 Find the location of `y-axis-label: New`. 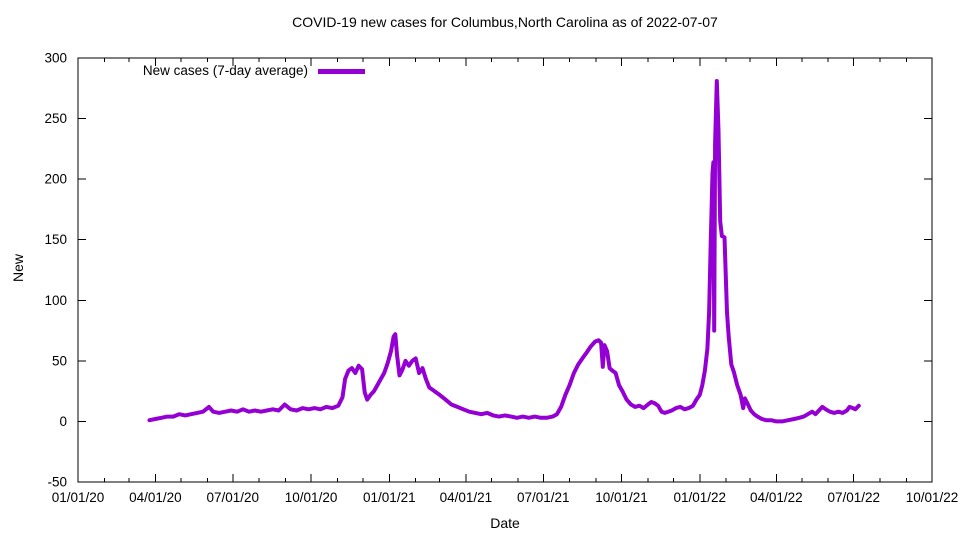

y-axis-label: New is located at coordinates (18, 268).